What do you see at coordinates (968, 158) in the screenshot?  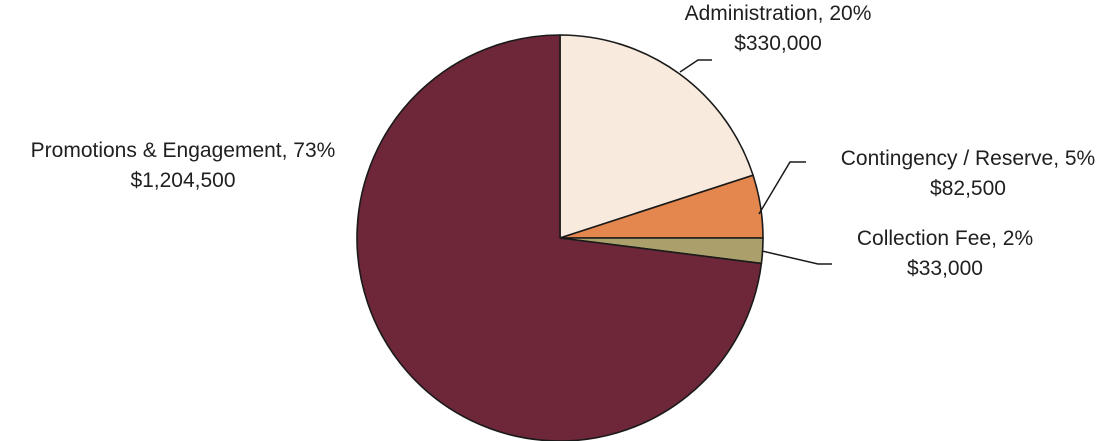 I see `data-label-contingency-reserve: Contingency / Reserve, 5%` at bounding box center [968, 158].